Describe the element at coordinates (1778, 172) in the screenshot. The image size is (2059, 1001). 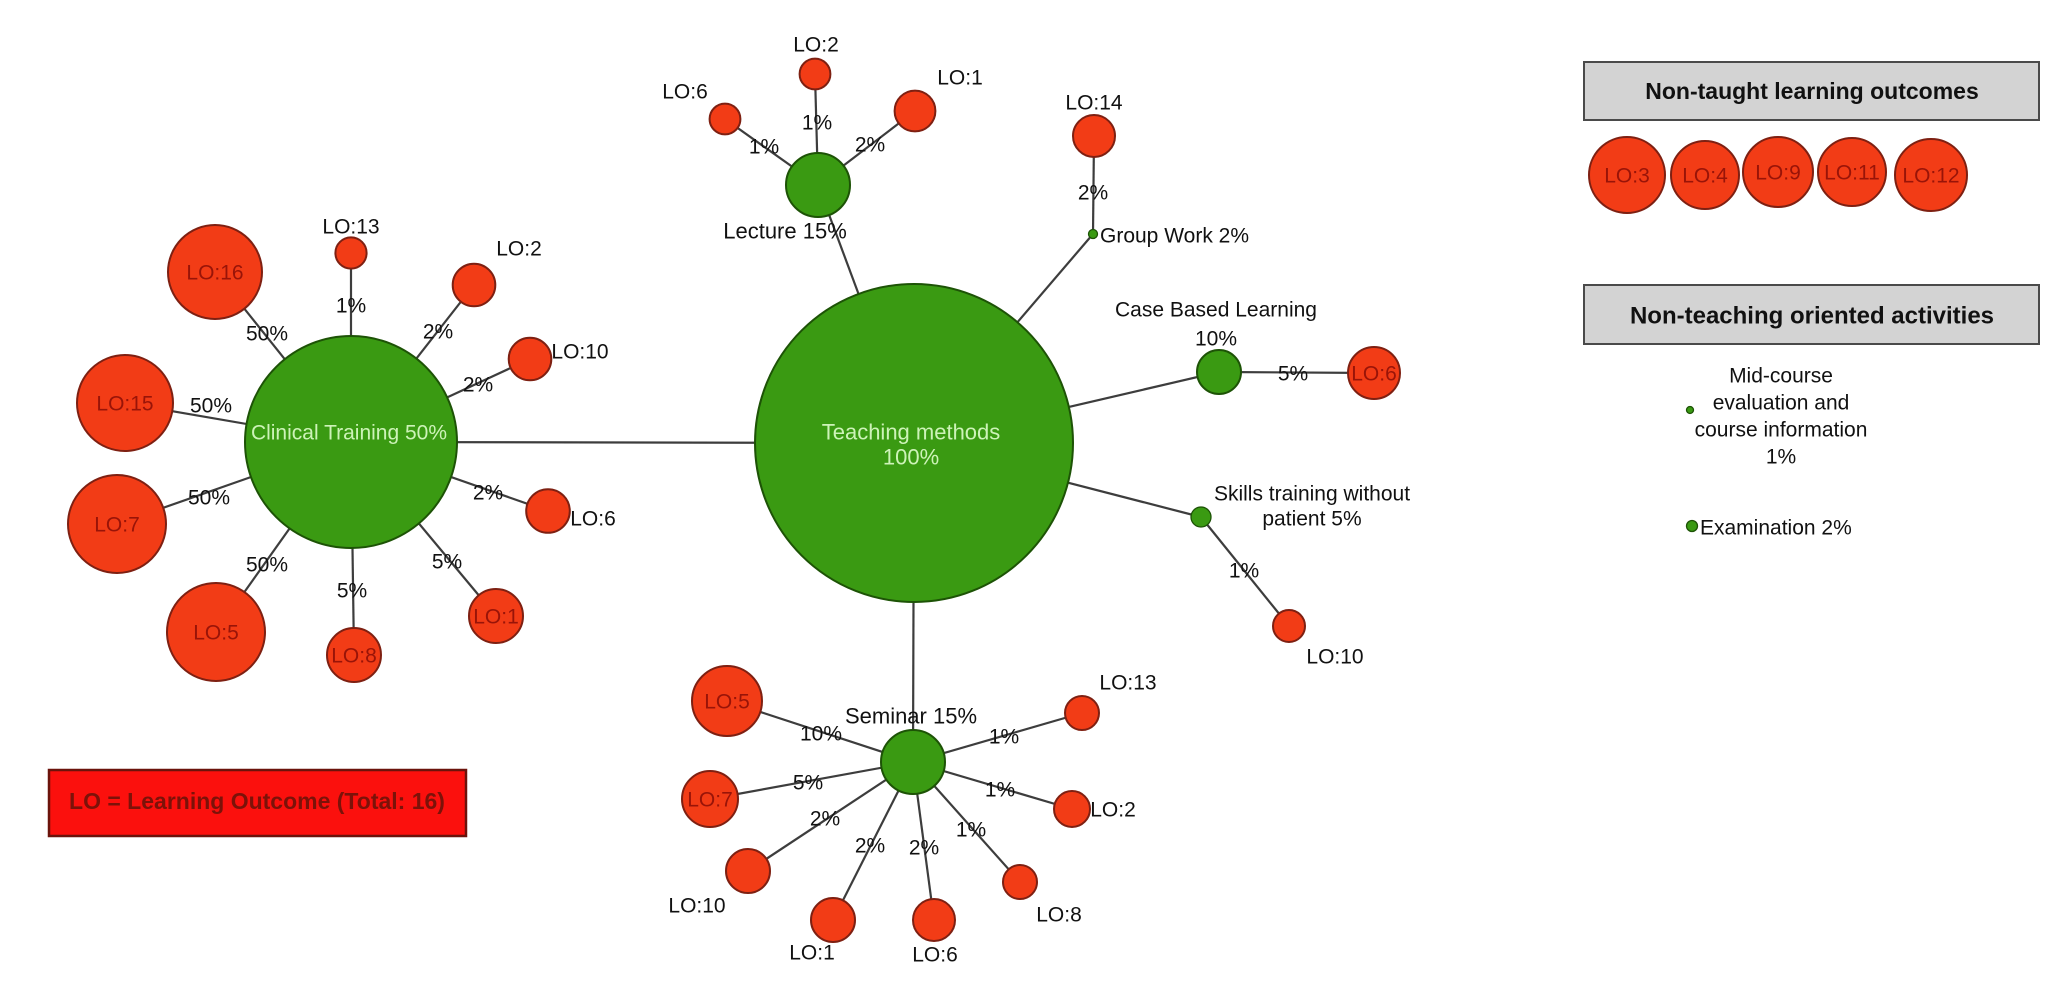
I see `svg-text: LO:9` at that location.